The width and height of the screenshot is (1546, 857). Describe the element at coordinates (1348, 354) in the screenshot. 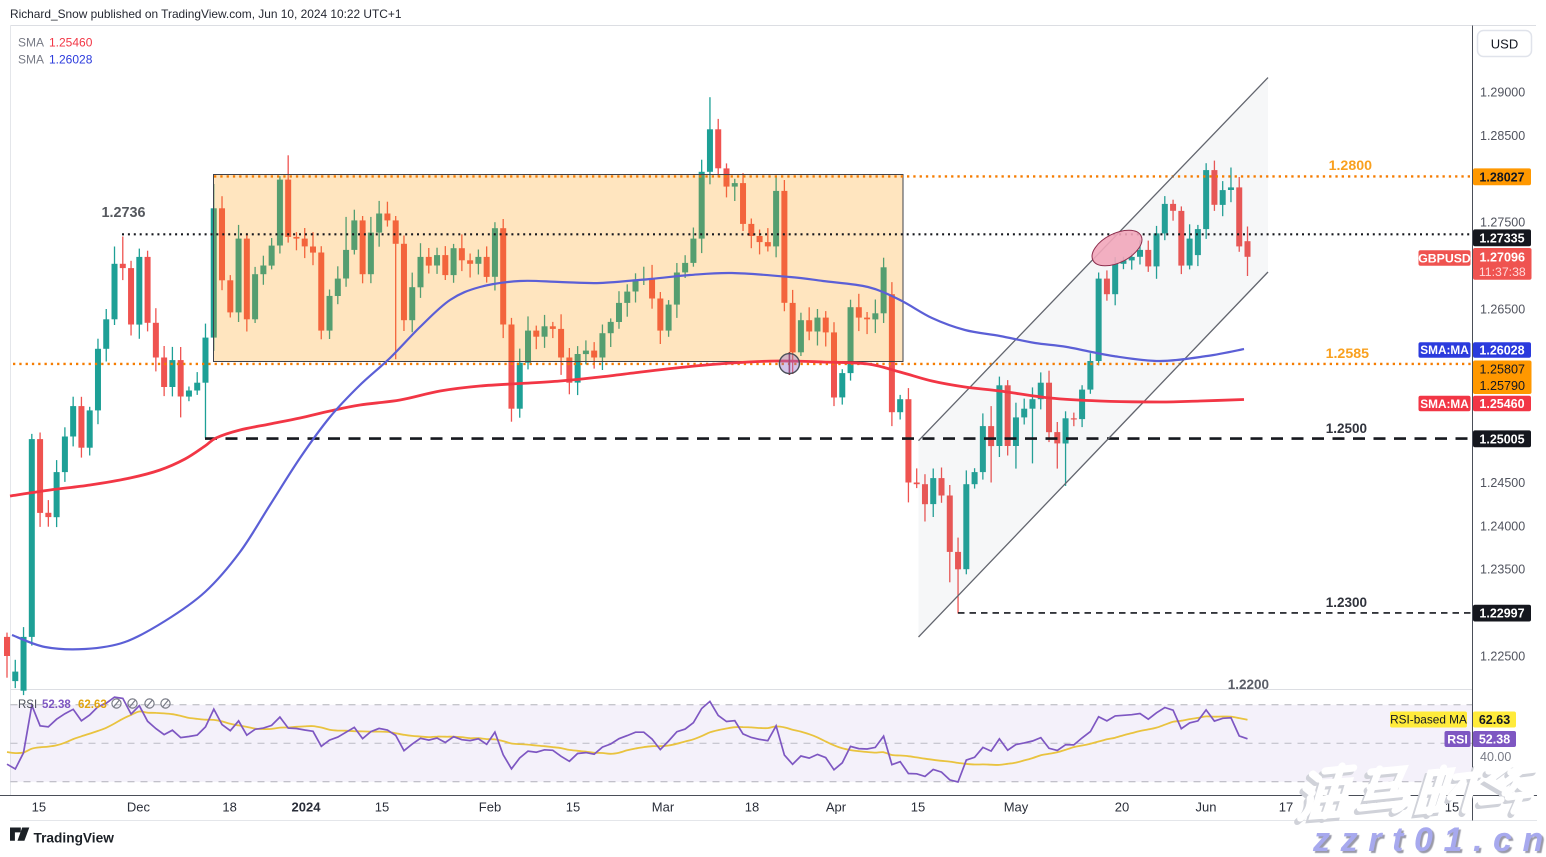

I see `svg-text: 1.2585` at that location.